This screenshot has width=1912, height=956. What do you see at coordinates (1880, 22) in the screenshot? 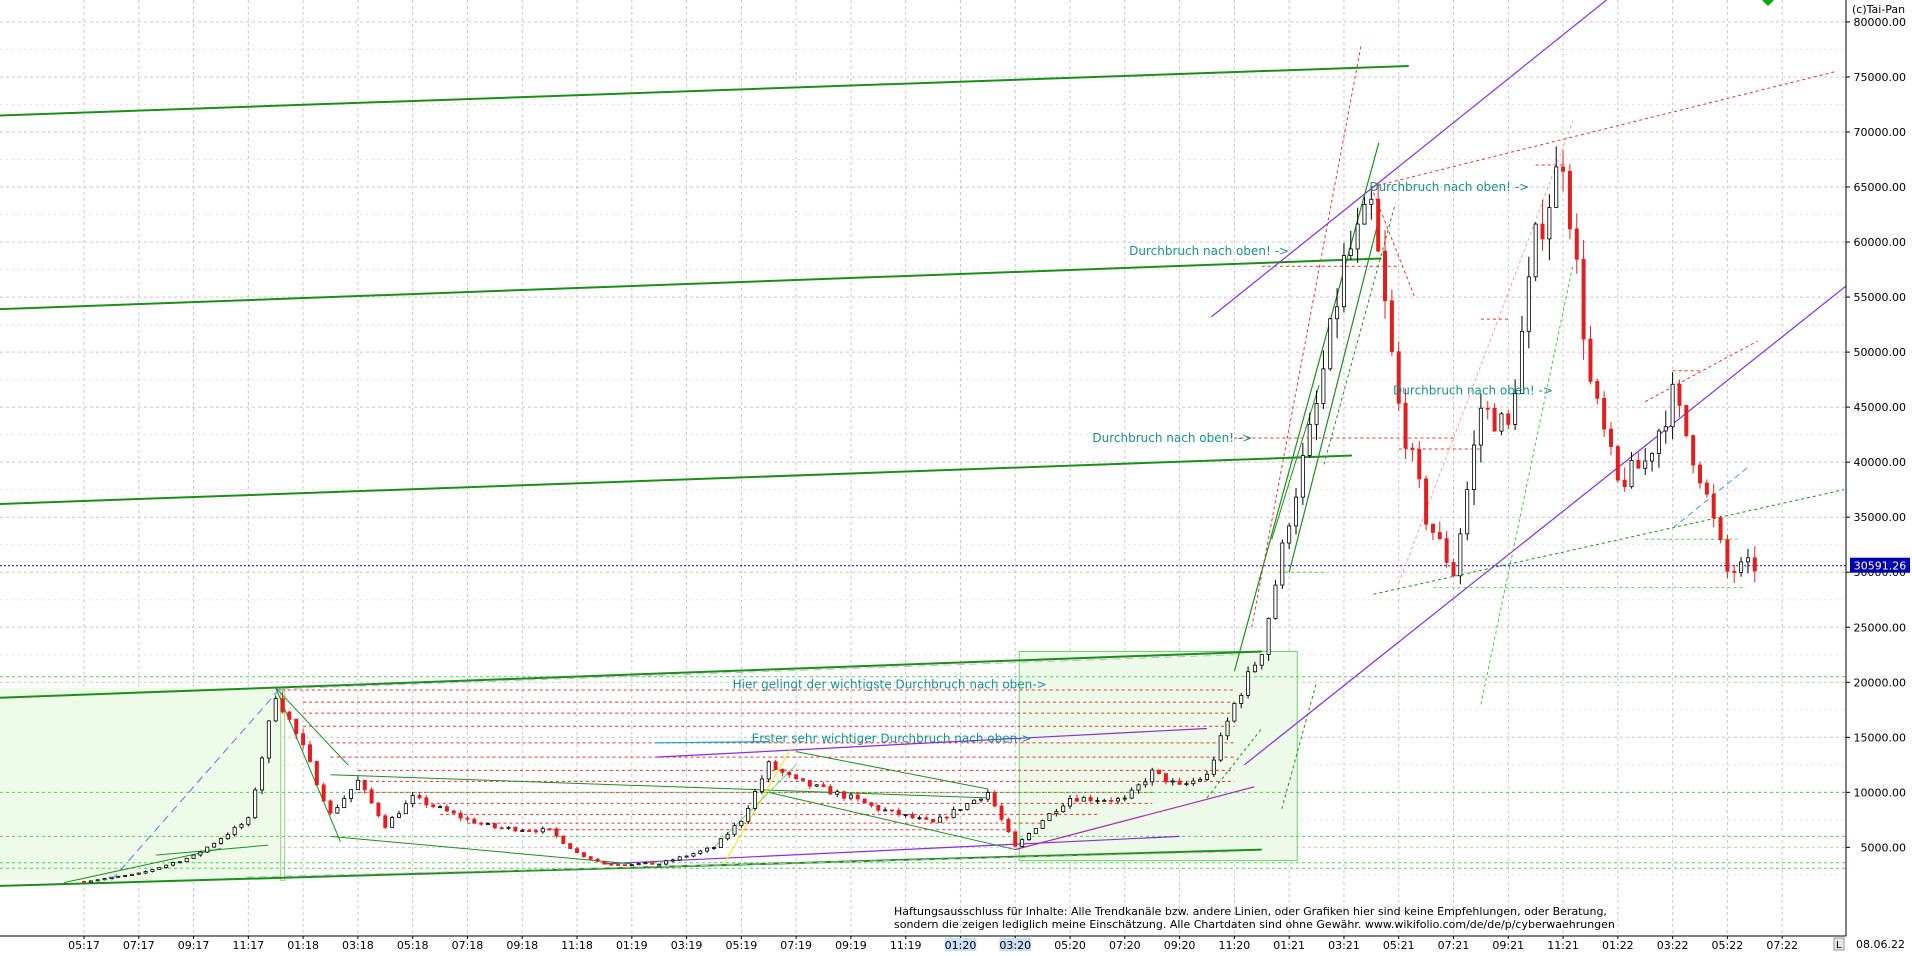
I see `y-tick-label: 80000.00` at bounding box center [1880, 22].